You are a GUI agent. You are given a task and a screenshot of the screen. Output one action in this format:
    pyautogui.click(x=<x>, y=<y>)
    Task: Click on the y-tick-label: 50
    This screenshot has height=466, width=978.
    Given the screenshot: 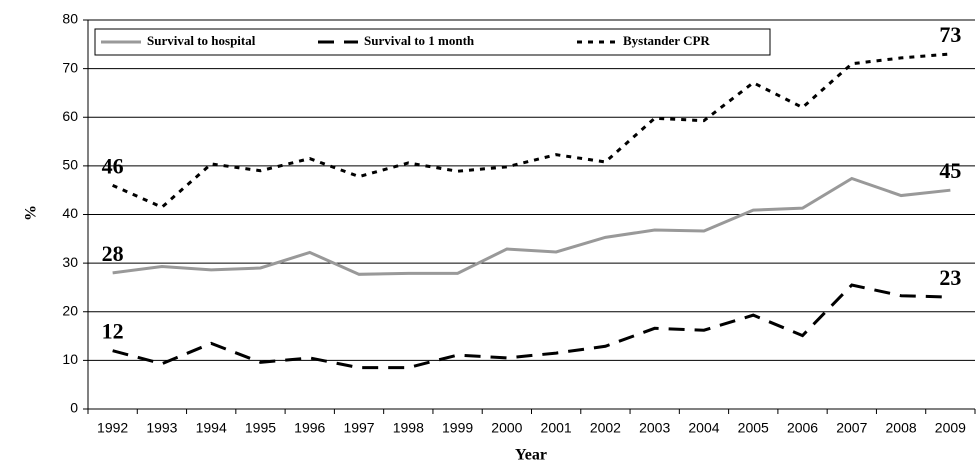 What is the action you would take?
    pyautogui.click(x=70, y=165)
    